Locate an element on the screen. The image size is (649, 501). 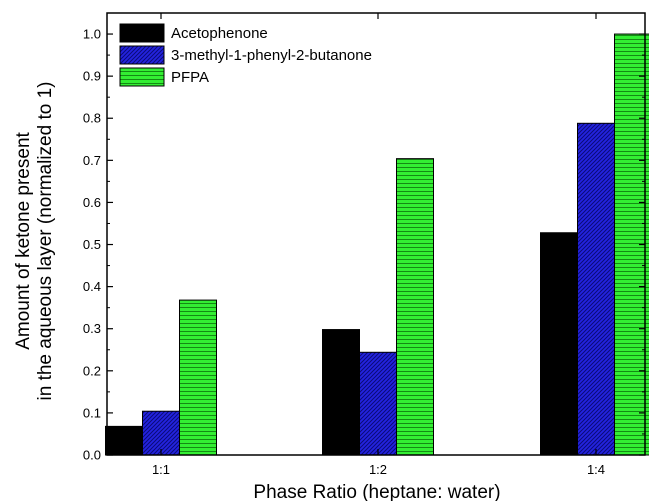
legend-label-2: 3-methyl-1-phenyl-2-butanone is located at coordinates (271, 55).